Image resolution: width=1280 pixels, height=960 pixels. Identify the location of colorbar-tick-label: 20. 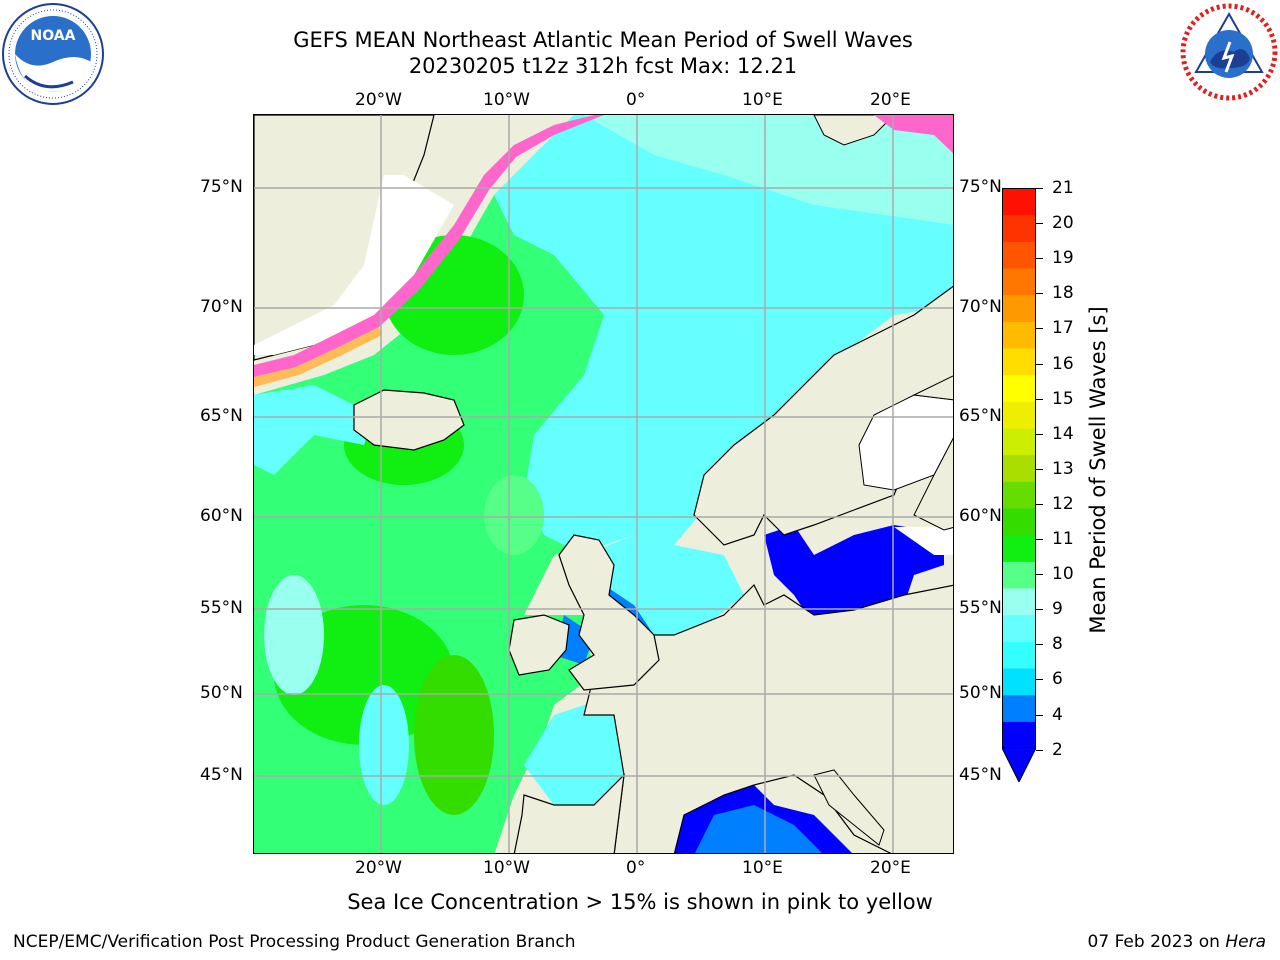
(1063, 223).